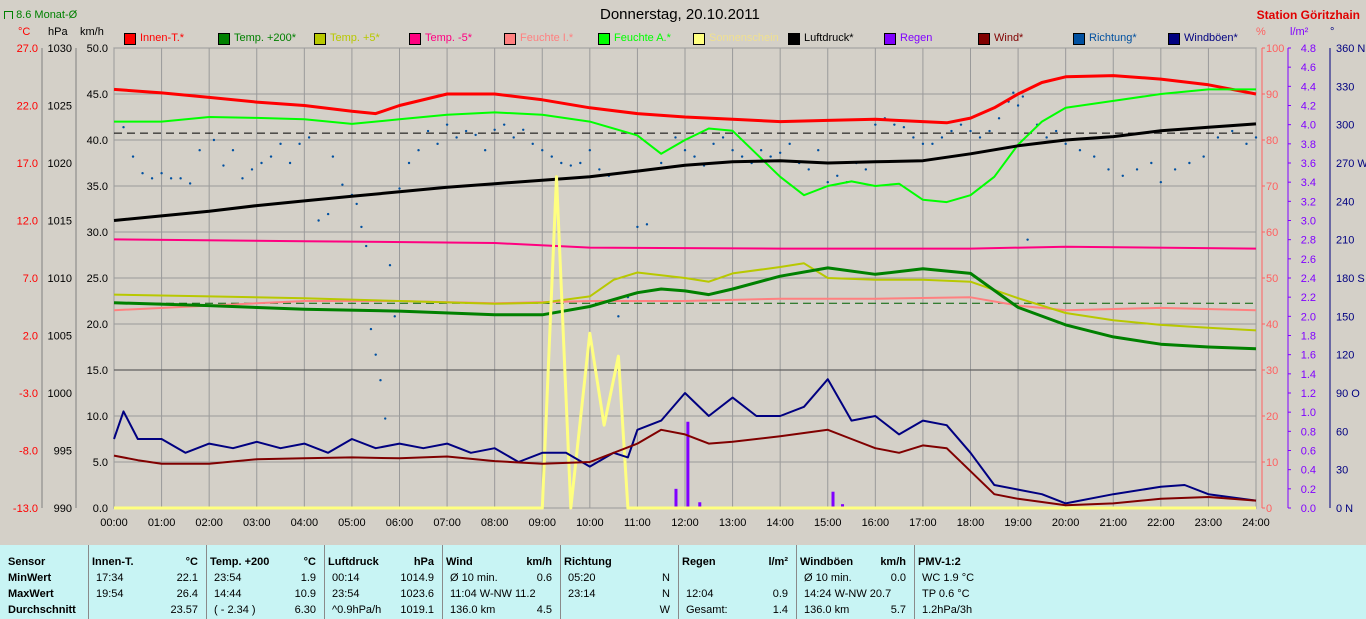 This screenshot has height=619, width=1366. Describe the element at coordinates (353, 562) in the screenshot. I see `stats-group-name: Luftdruck` at that location.